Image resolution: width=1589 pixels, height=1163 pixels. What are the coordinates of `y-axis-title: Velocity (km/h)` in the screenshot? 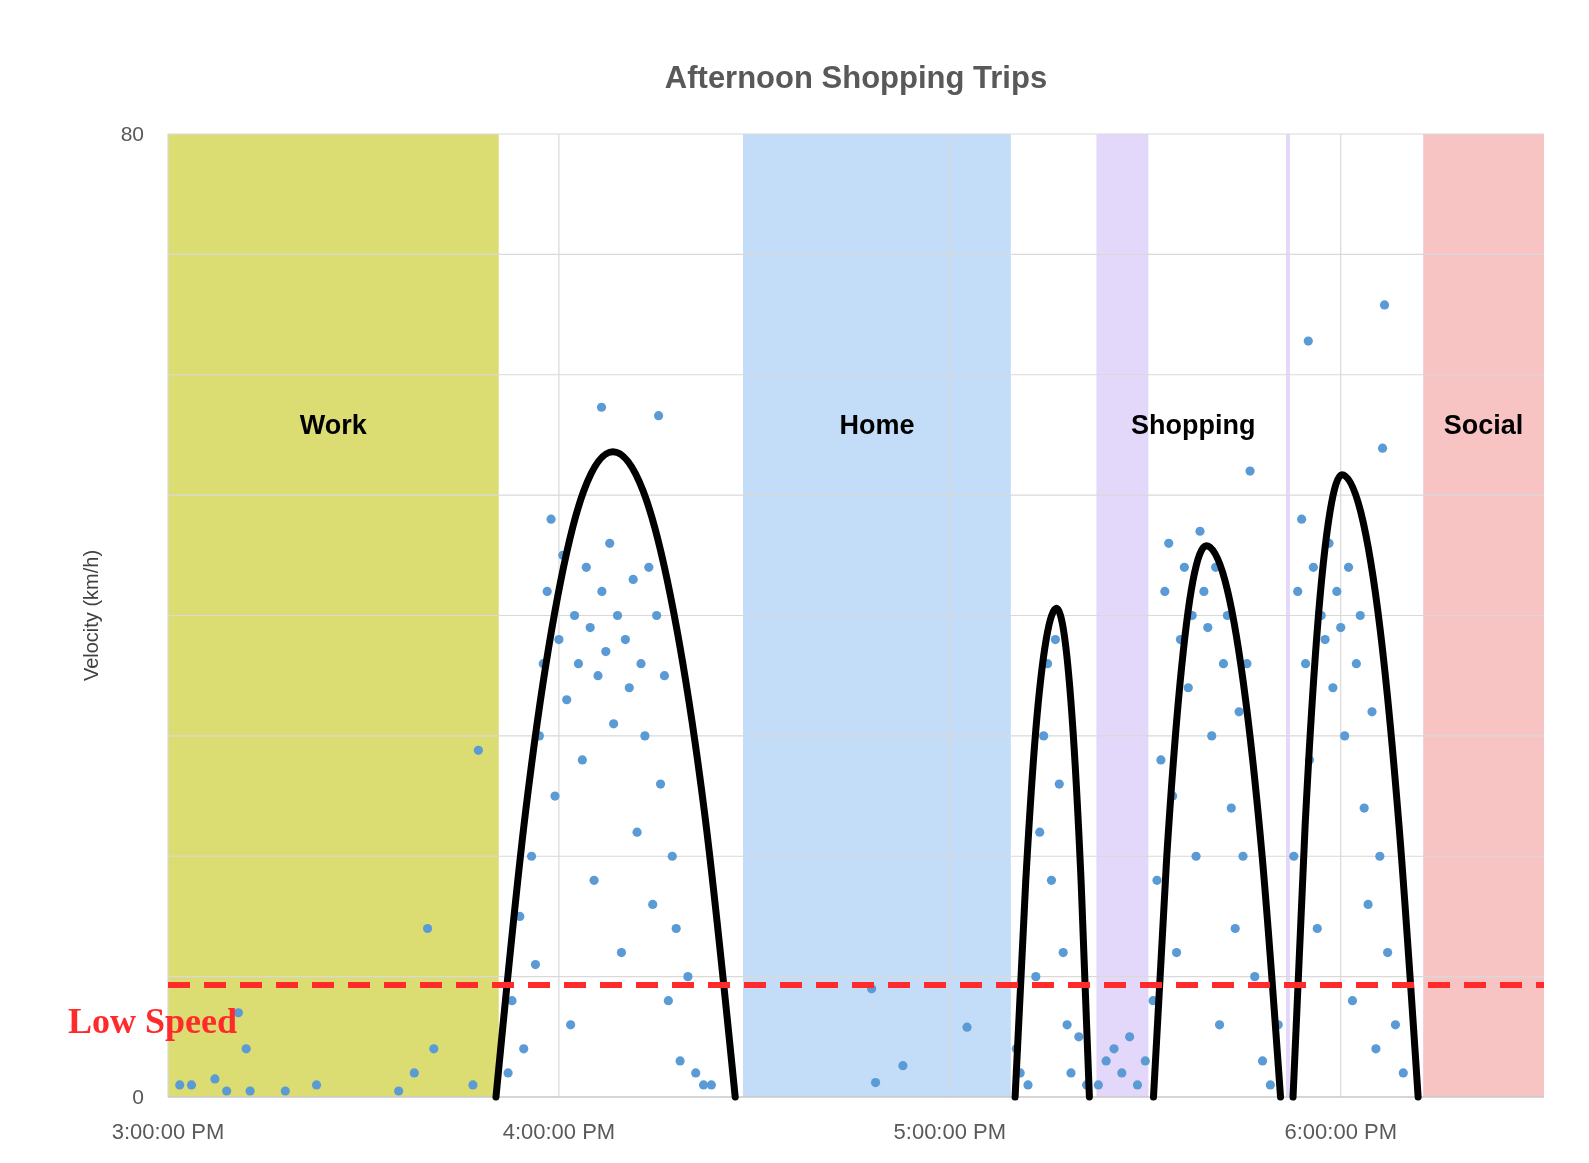 It's located at (91, 615).